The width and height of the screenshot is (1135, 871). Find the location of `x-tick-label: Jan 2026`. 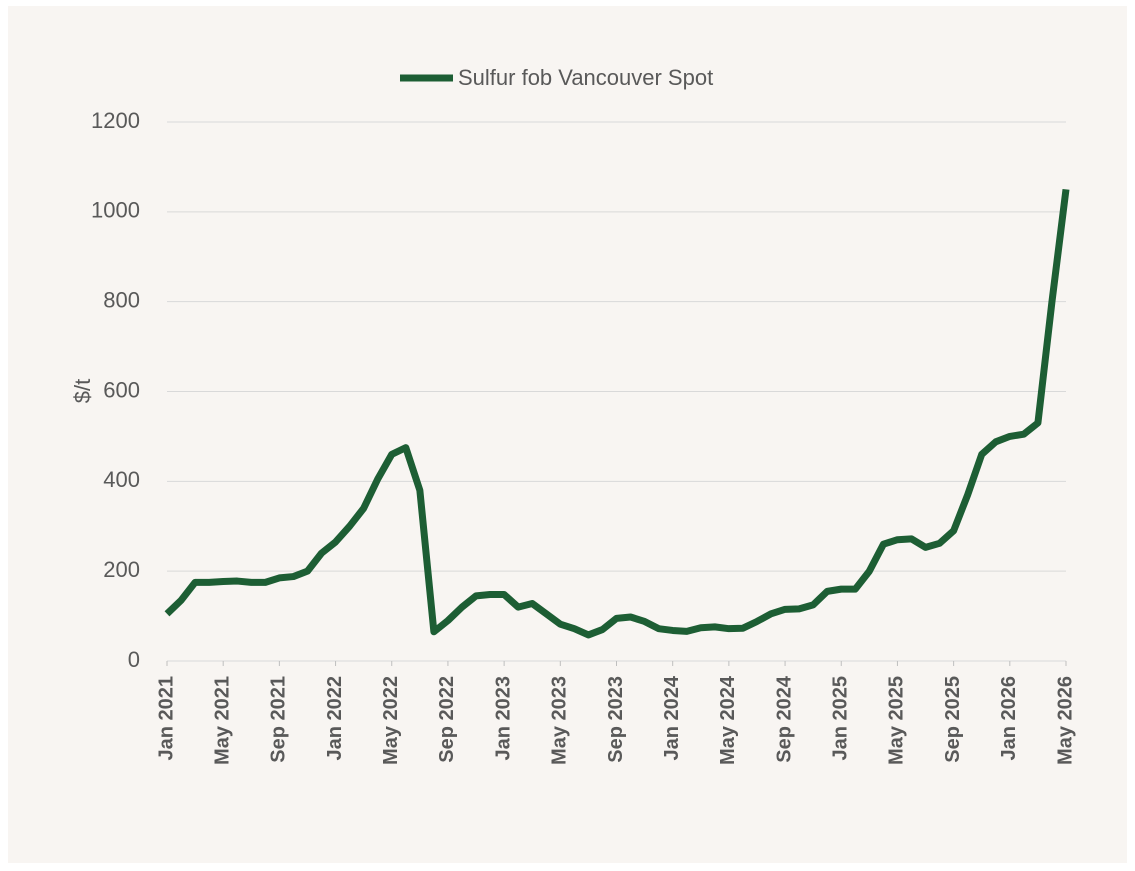

x-tick-label: Jan 2026 is located at coordinates (1009, 718).